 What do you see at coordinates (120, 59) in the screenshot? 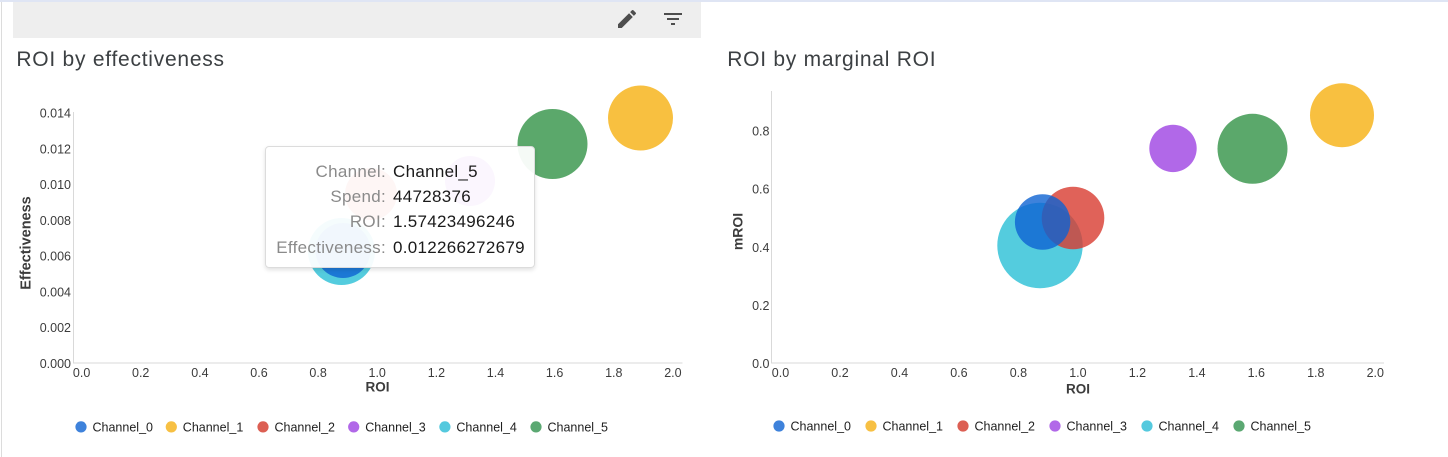
I see `svg-text: ROI by effectiveness` at bounding box center [120, 59].